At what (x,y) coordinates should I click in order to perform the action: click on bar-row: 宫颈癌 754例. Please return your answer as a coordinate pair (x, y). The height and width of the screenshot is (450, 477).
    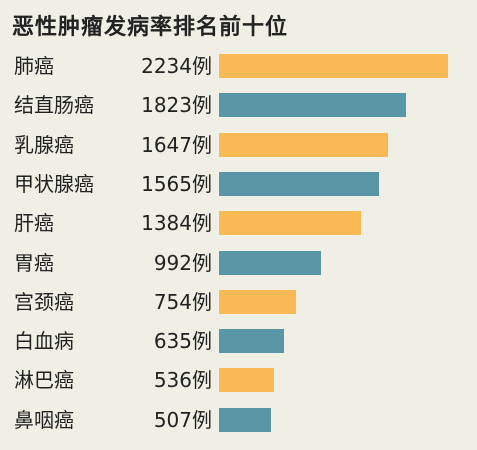
    Looking at the image, I should click on (238, 302).